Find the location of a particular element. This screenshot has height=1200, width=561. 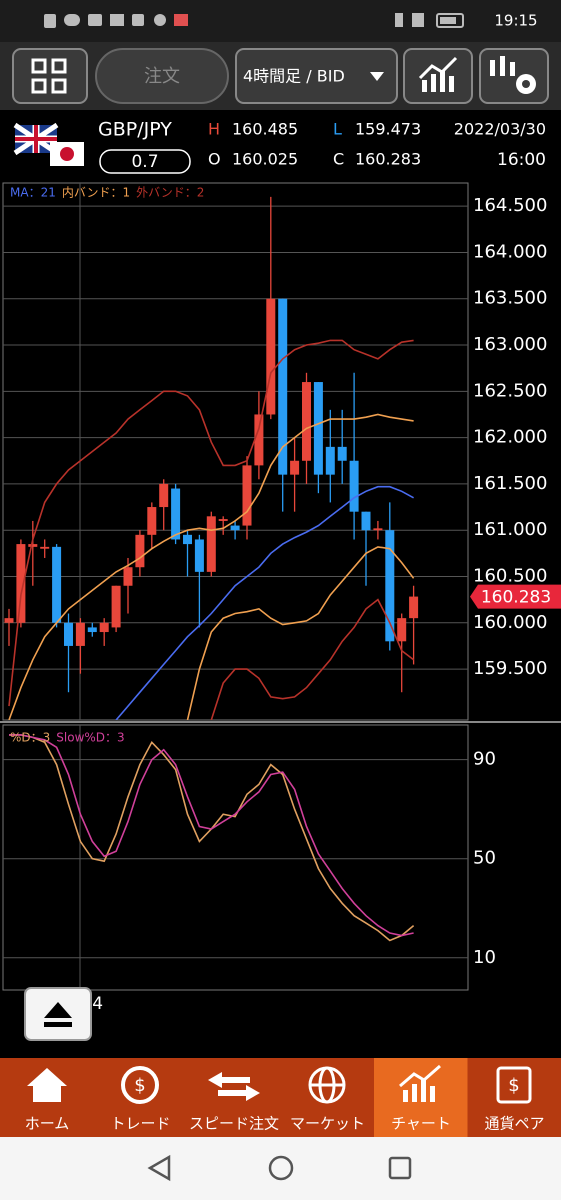

chart-type-button is located at coordinates (438, 76).